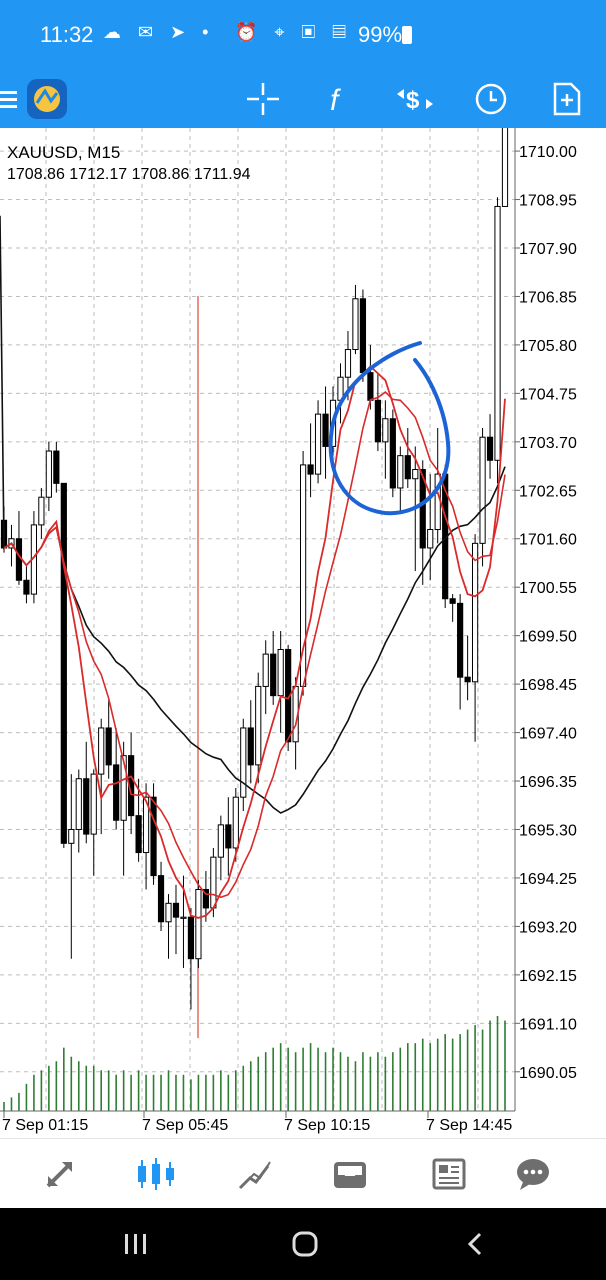 The height and width of the screenshot is (1280, 606). Describe the element at coordinates (156, 1174) in the screenshot. I see `chart-icon` at that location.